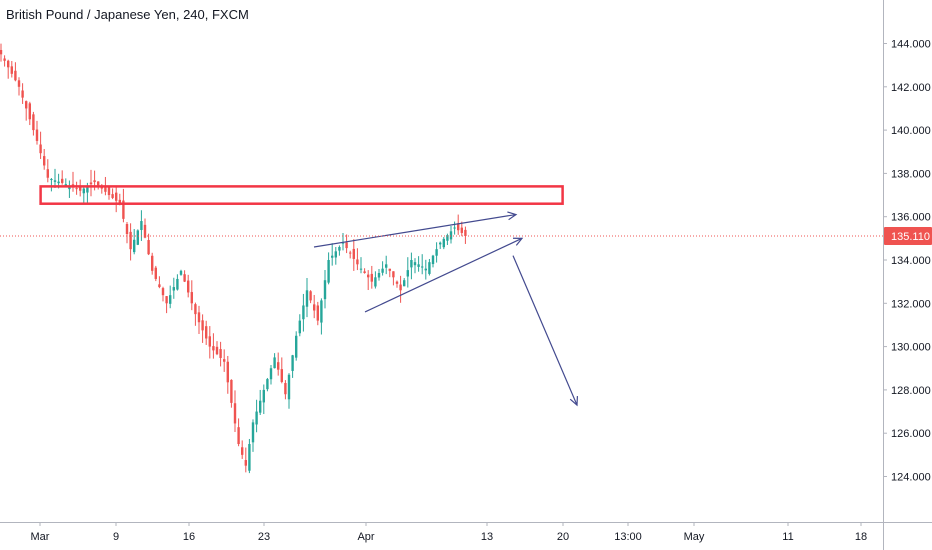 This screenshot has width=932, height=550. I want to click on resistance-zone-box, so click(301, 195).